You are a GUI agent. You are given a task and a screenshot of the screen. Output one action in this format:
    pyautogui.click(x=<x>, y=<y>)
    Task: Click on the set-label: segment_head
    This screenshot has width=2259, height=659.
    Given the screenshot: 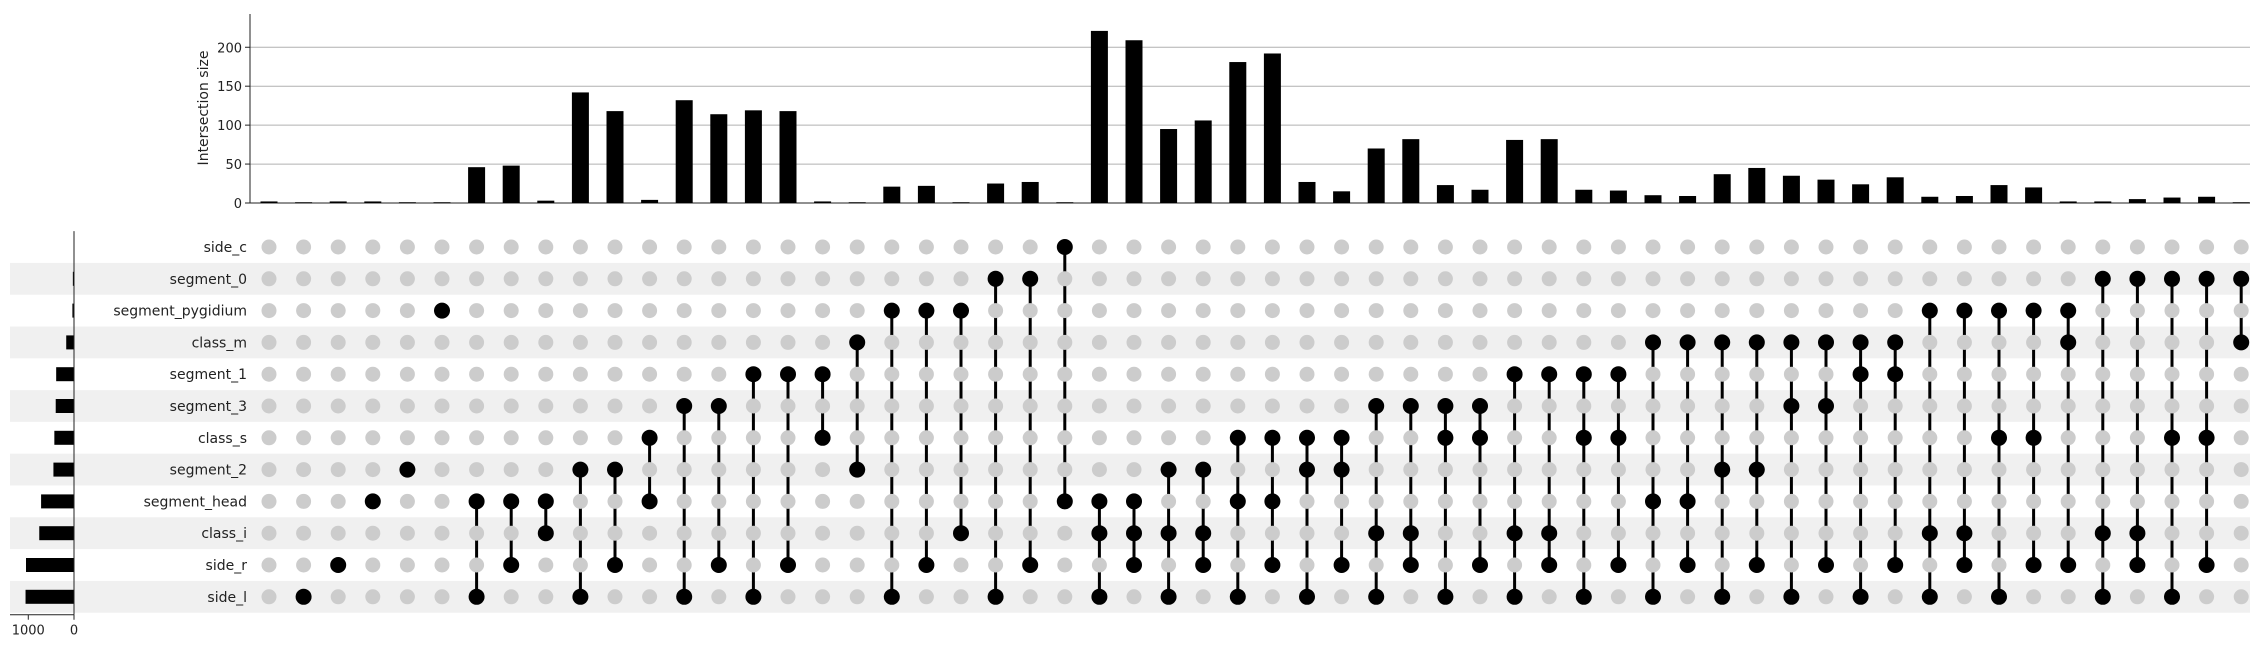 What is the action you would take?
    pyautogui.click(x=195, y=502)
    